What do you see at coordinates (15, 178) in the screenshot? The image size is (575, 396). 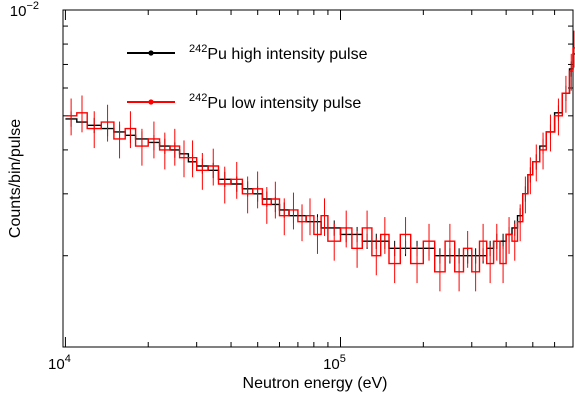 I see `y-axis-title: Counts/bin/pulse` at bounding box center [15, 178].